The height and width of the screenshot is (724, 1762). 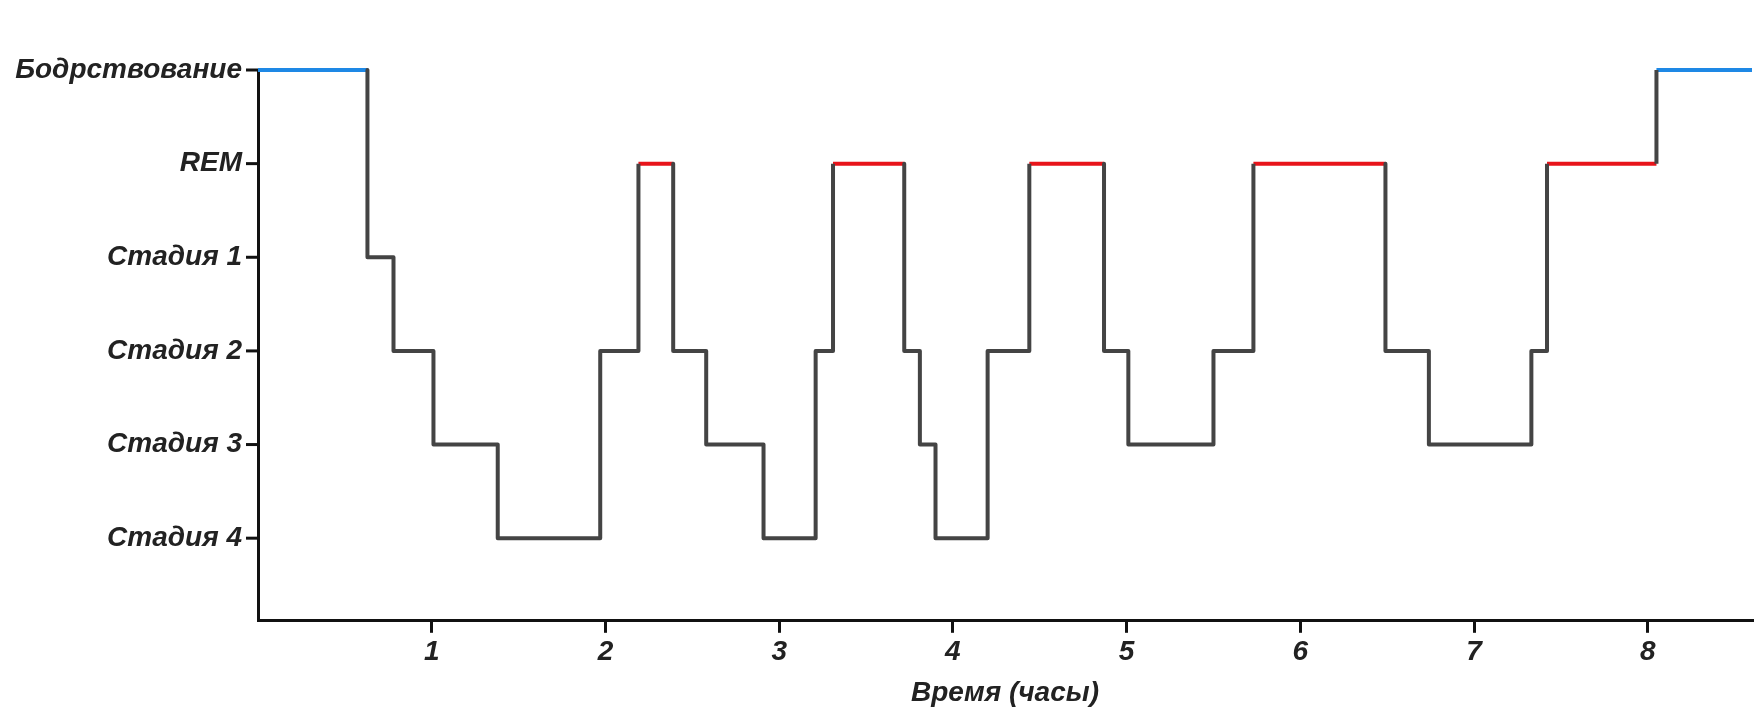 I want to click on x-tick-label: 3, so click(x=779, y=651).